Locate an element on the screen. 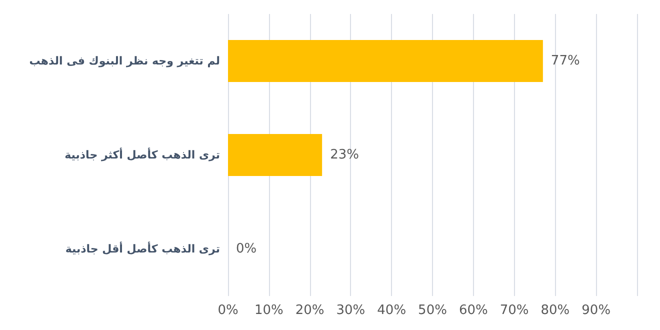 The height and width of the screenshot is (330, 660). x-tick-label: 30% is located at coordinates (351, 310).